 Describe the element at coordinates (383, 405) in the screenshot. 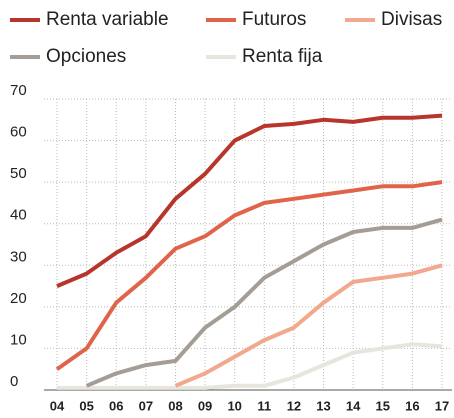

I see `x-tick-label: 15` at that location.